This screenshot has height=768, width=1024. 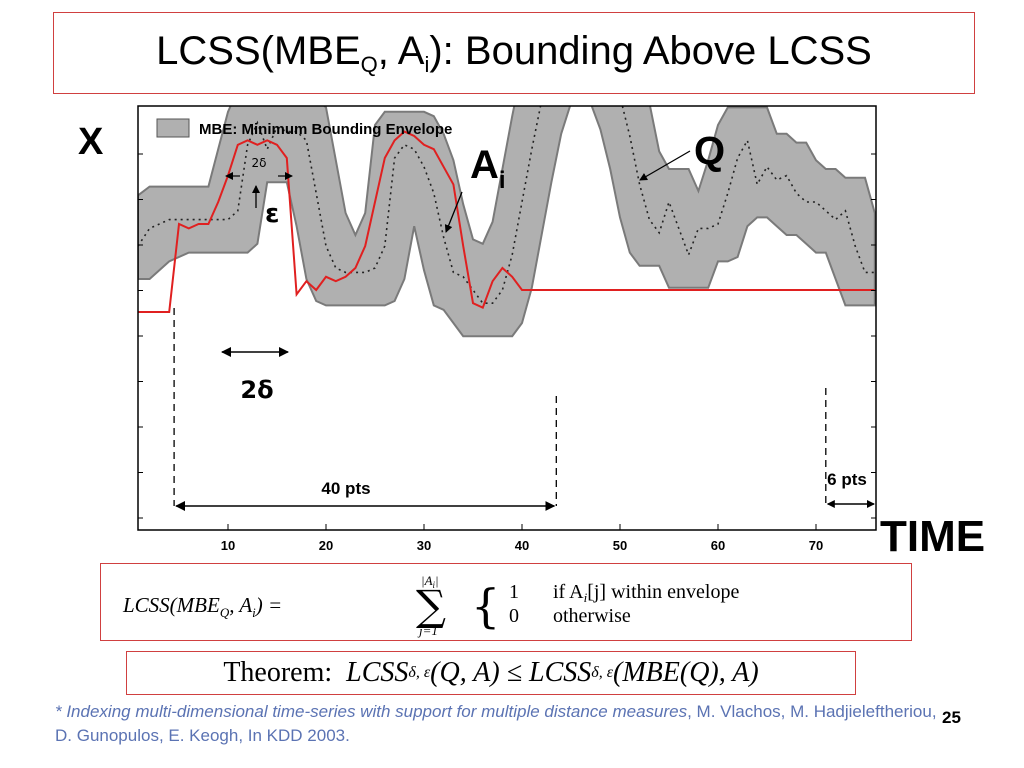 I want to click on formula-lhs: LCSS(MBEQ, Ai) =, so click(x=202, y=606).